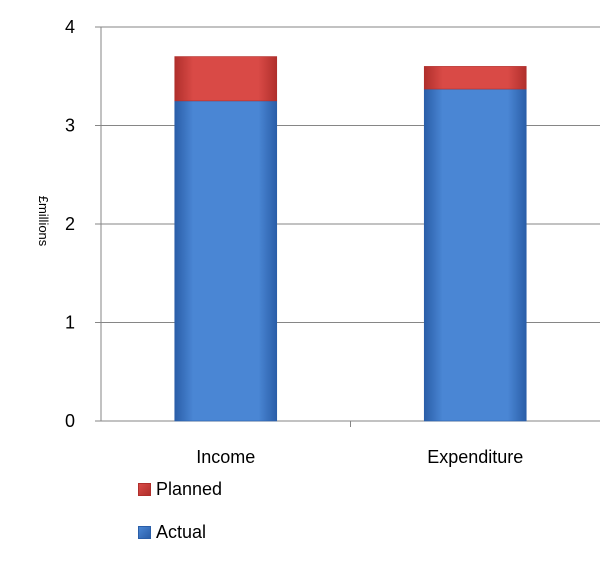  I want to click on bar-planned-income, so click(226, 79).